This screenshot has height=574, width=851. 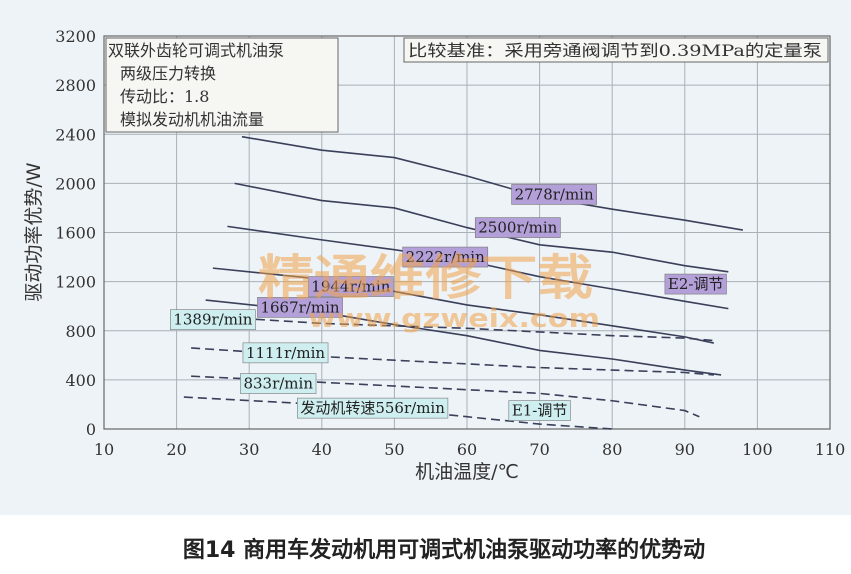 I want to click on info-box-line: 两级压力转换, so click(x=168, y=73).